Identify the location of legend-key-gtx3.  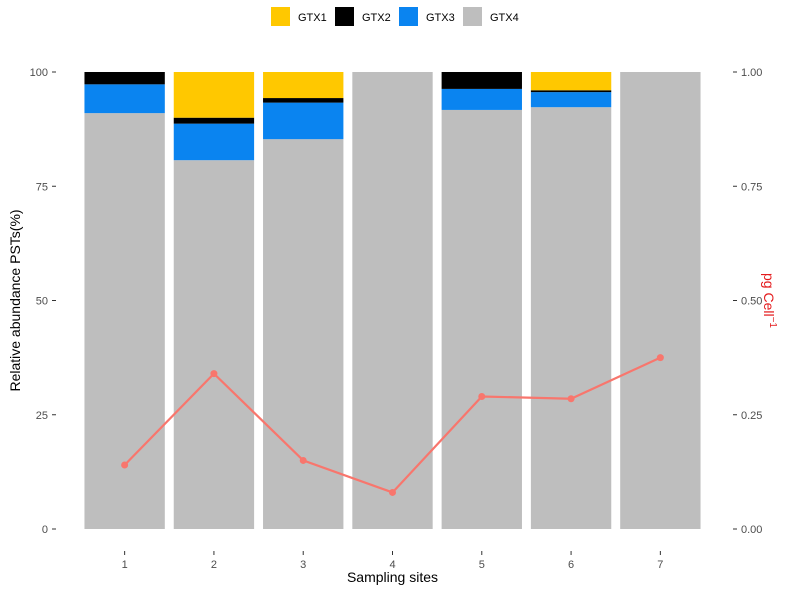
(408, 16).